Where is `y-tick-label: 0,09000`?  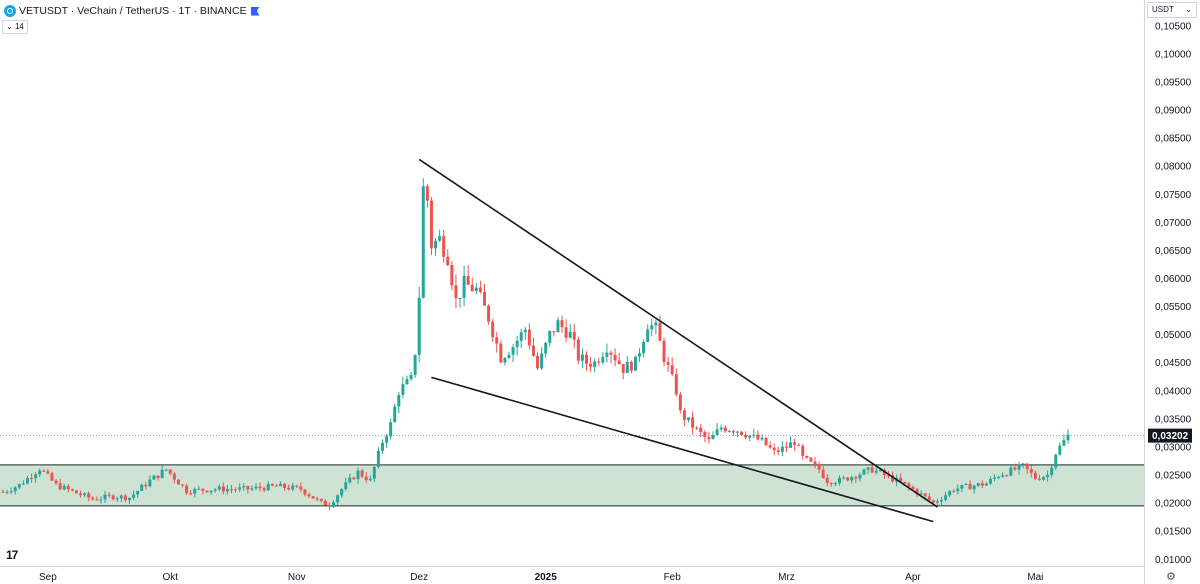
y-tick-label: 0,09000 is located at coordinates (1173, 111).